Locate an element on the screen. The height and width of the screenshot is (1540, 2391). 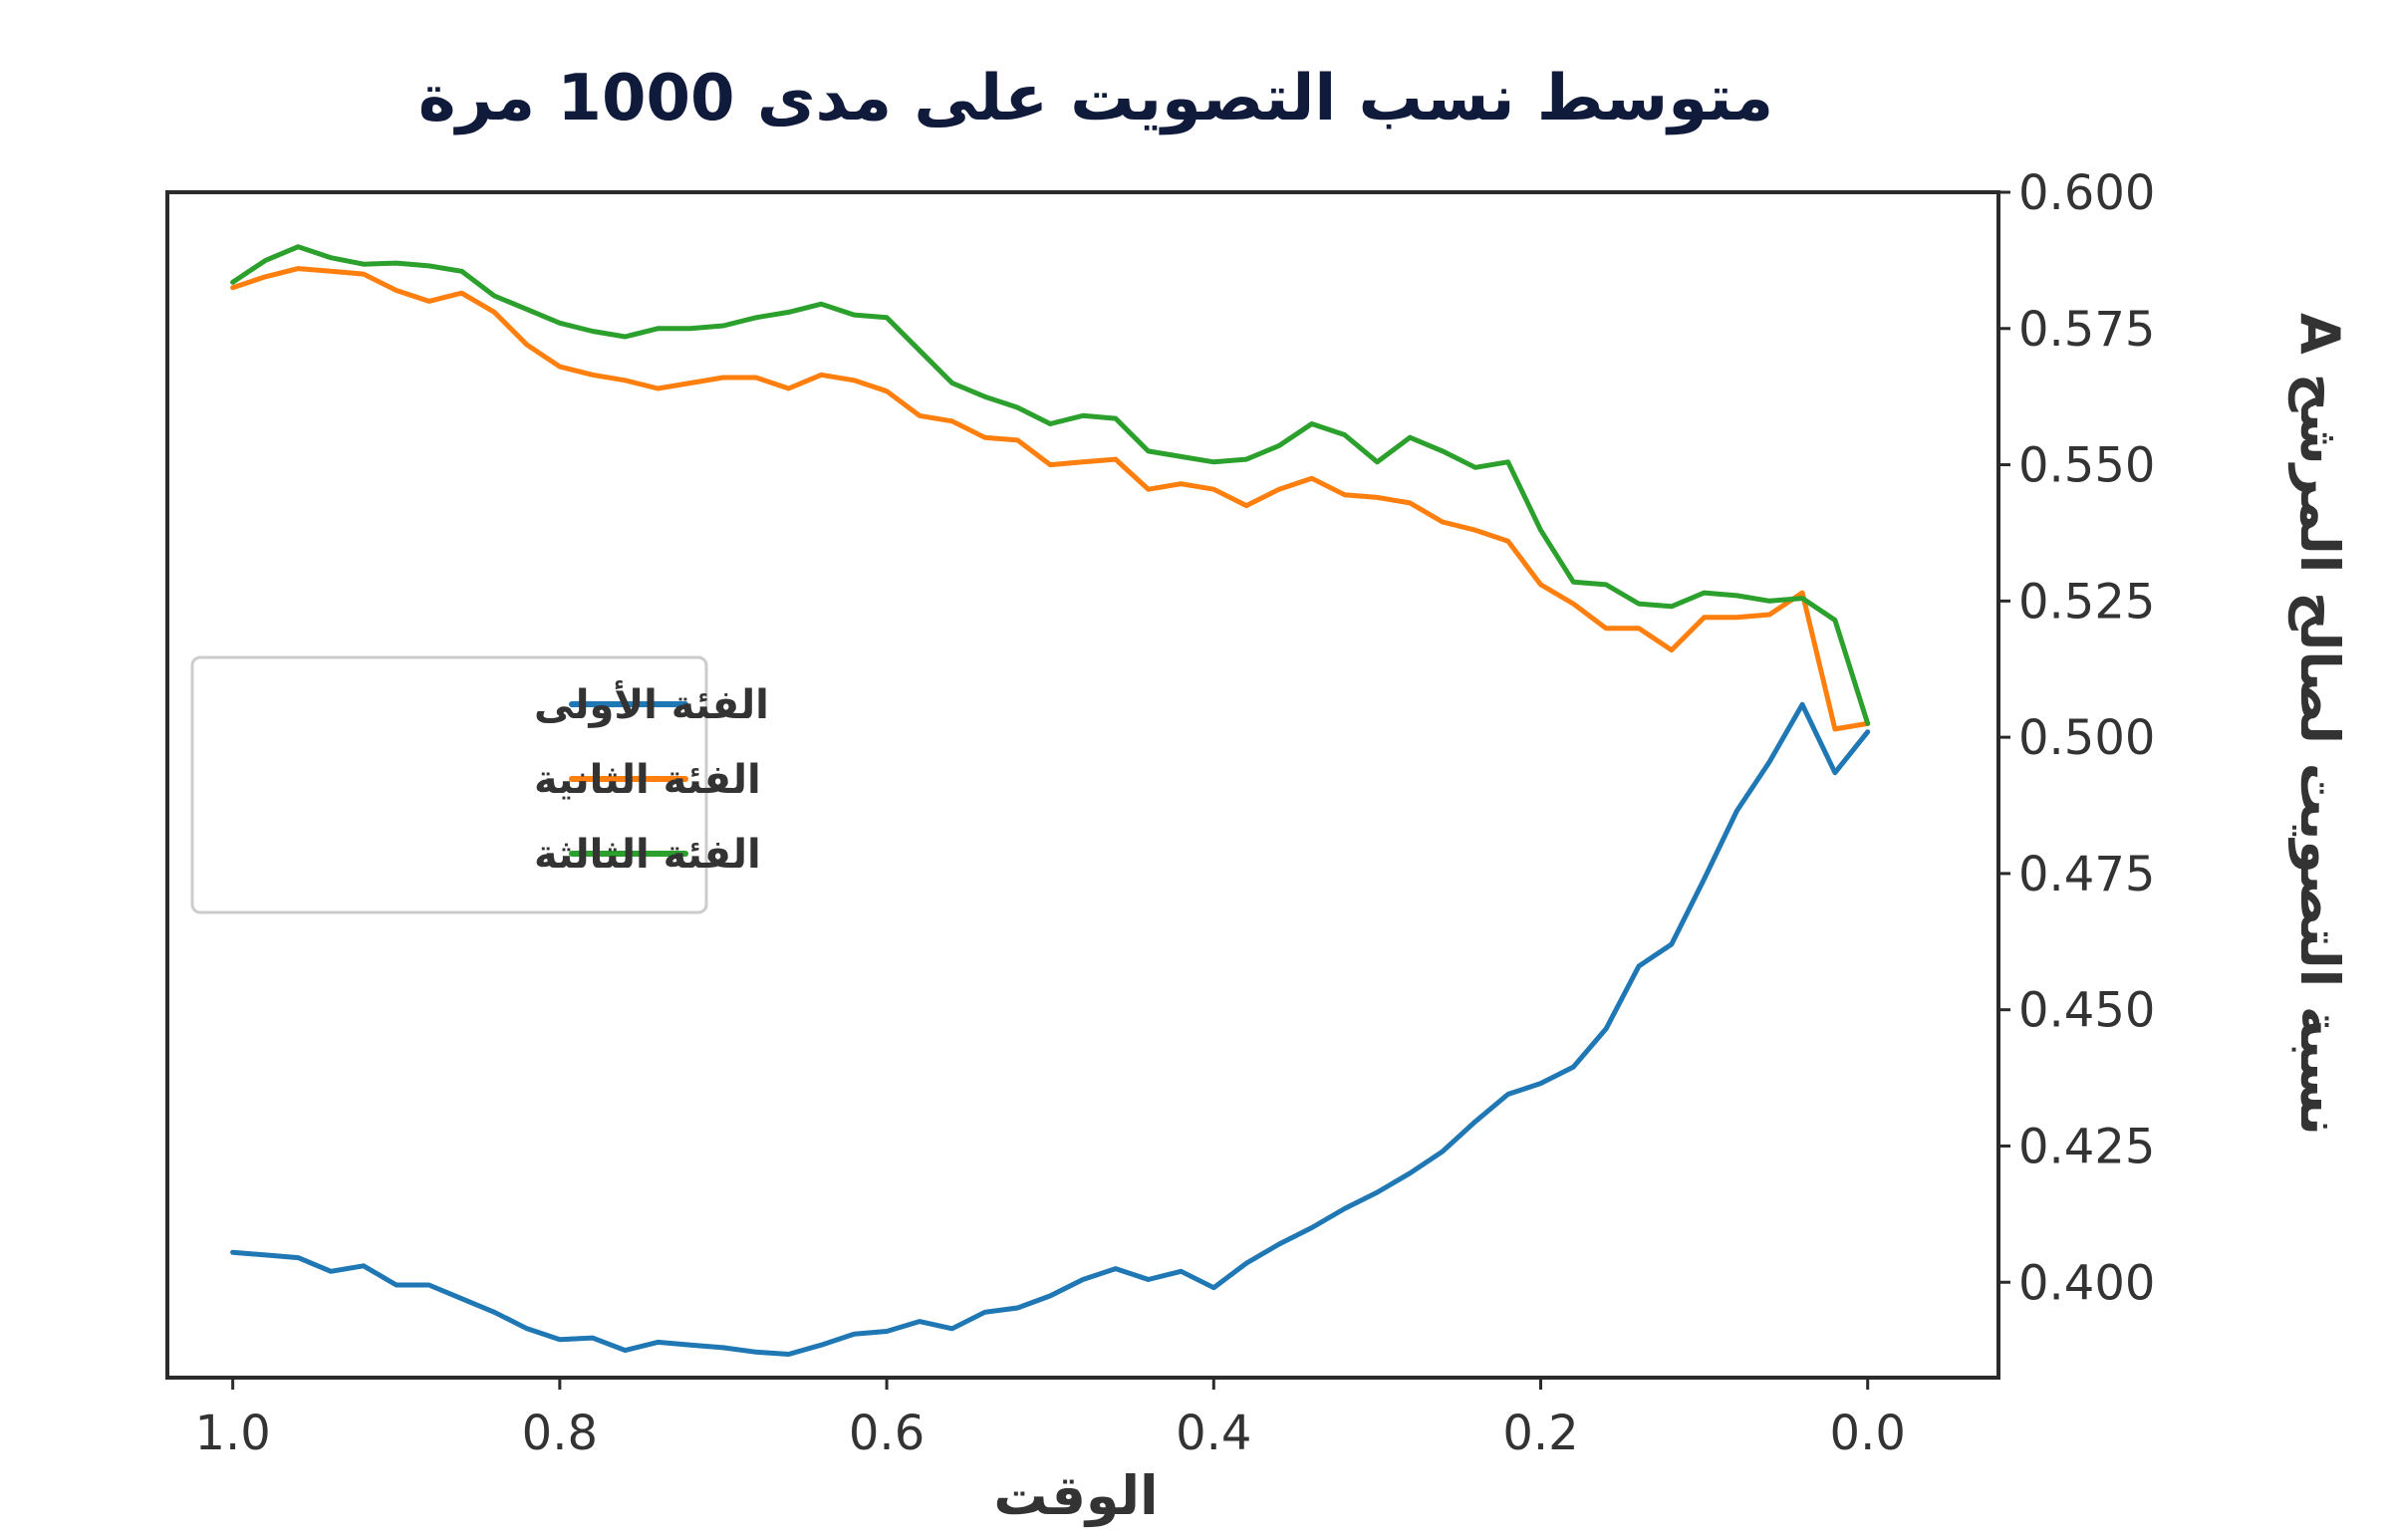
y-tick-label: 0.575 is located at coordinates (2087, 330).